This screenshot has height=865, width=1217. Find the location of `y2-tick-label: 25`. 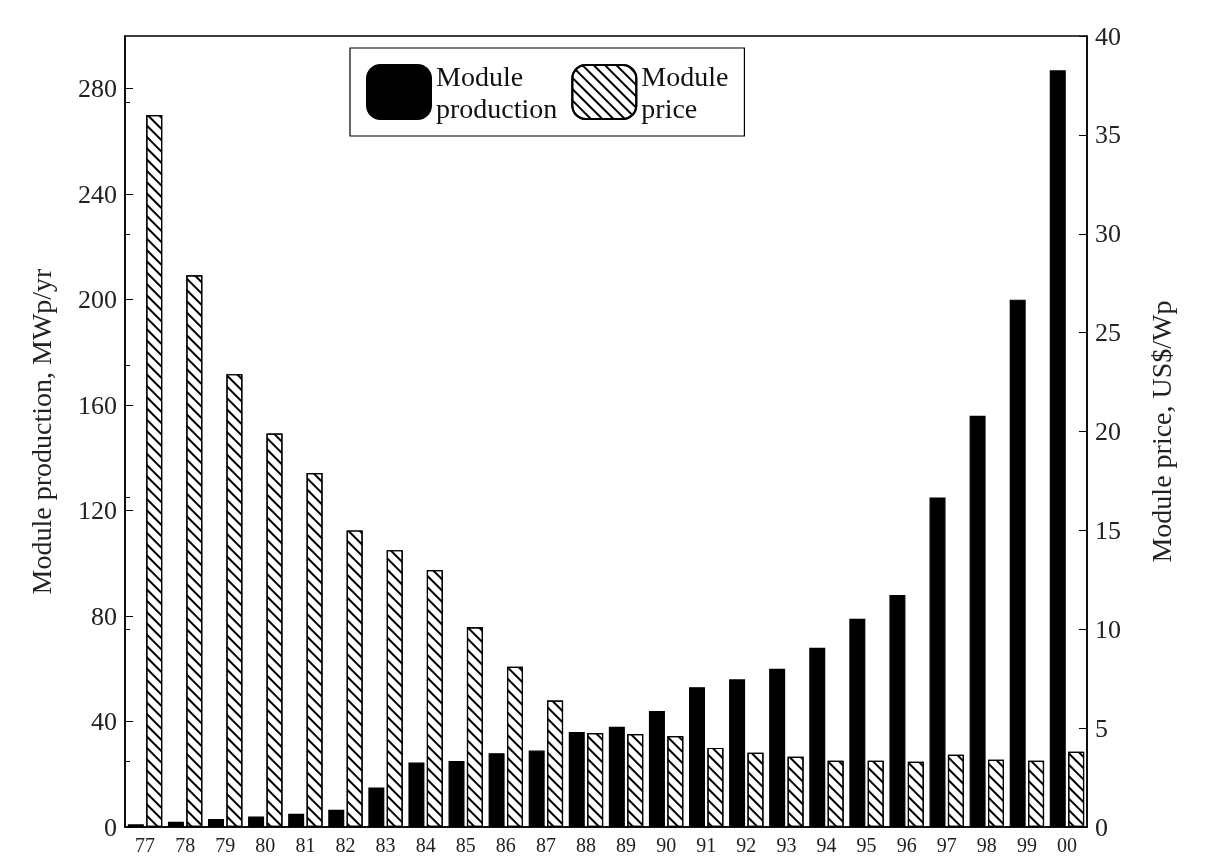

y2-tick-label: 25 is located at coordinates (1108, 333).